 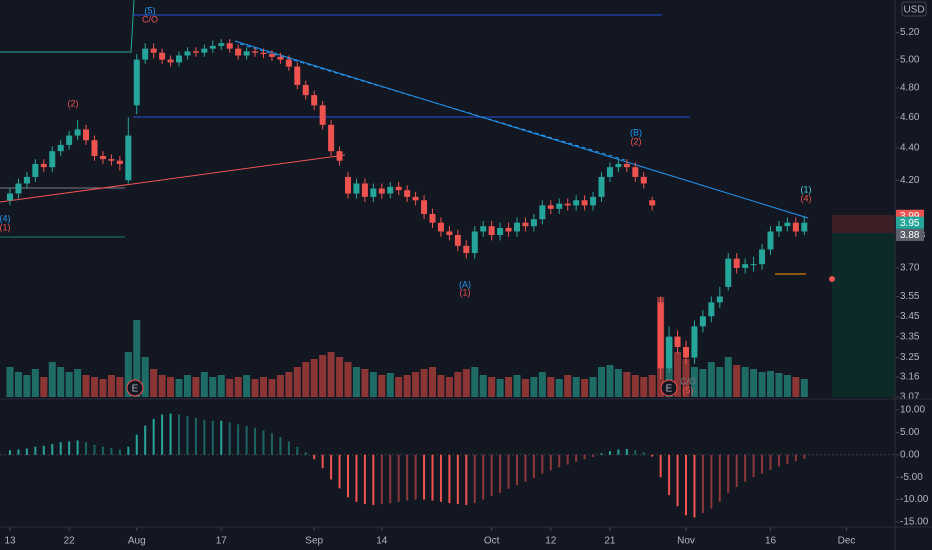 I want to click on x-tick-label: 12, so click(x=551, y=541).